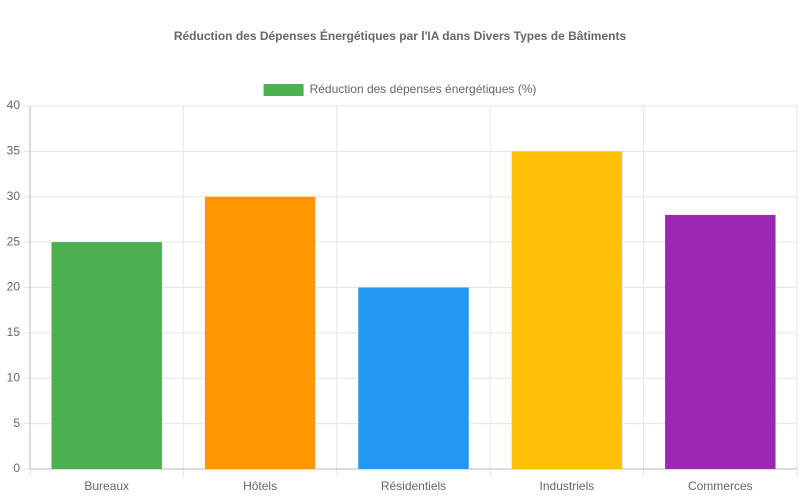 The height and width of the screenshot is (500, 800). I want to click on y-tick-label: 10, so click(14, 377).